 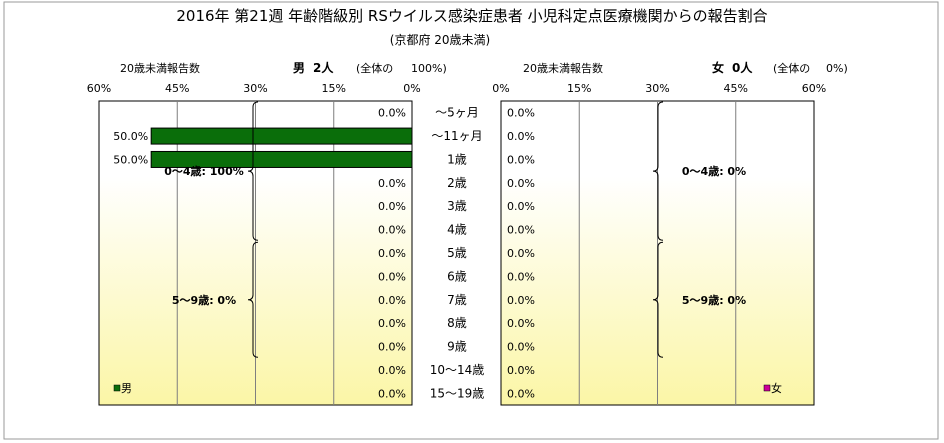 What do you see at coordinates (837, 68) in the screenshot?
I see `female-header-total-pct: 0%)` at bounding box center [837, 68].